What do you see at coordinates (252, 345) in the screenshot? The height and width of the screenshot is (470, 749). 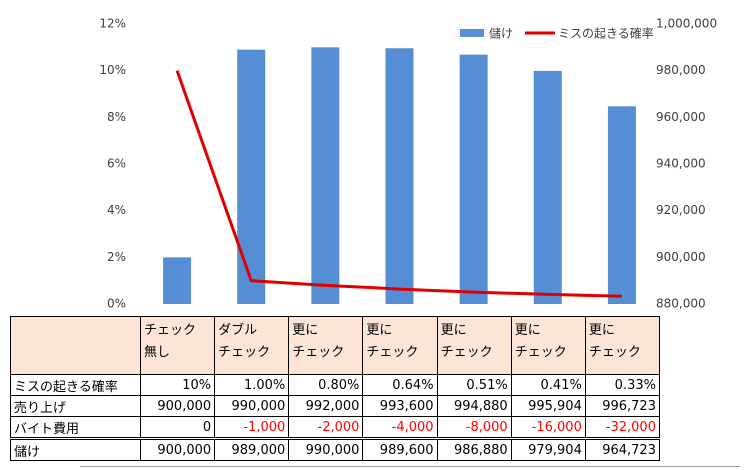 I see `x-tick-label: ダブル チェック` at bounding box center [252, 345].